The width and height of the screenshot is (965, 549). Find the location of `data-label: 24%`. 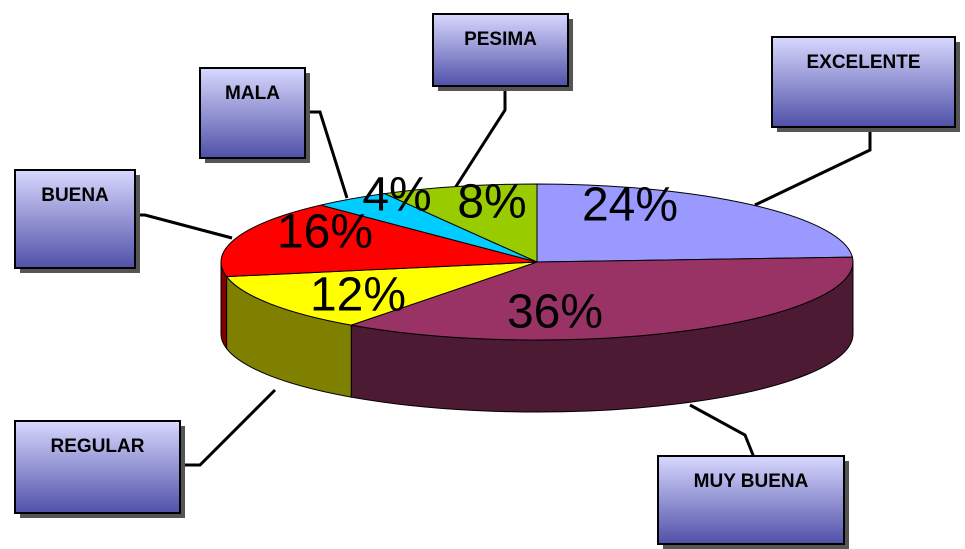

data-label: 24% is located at coordinates (630, 205).